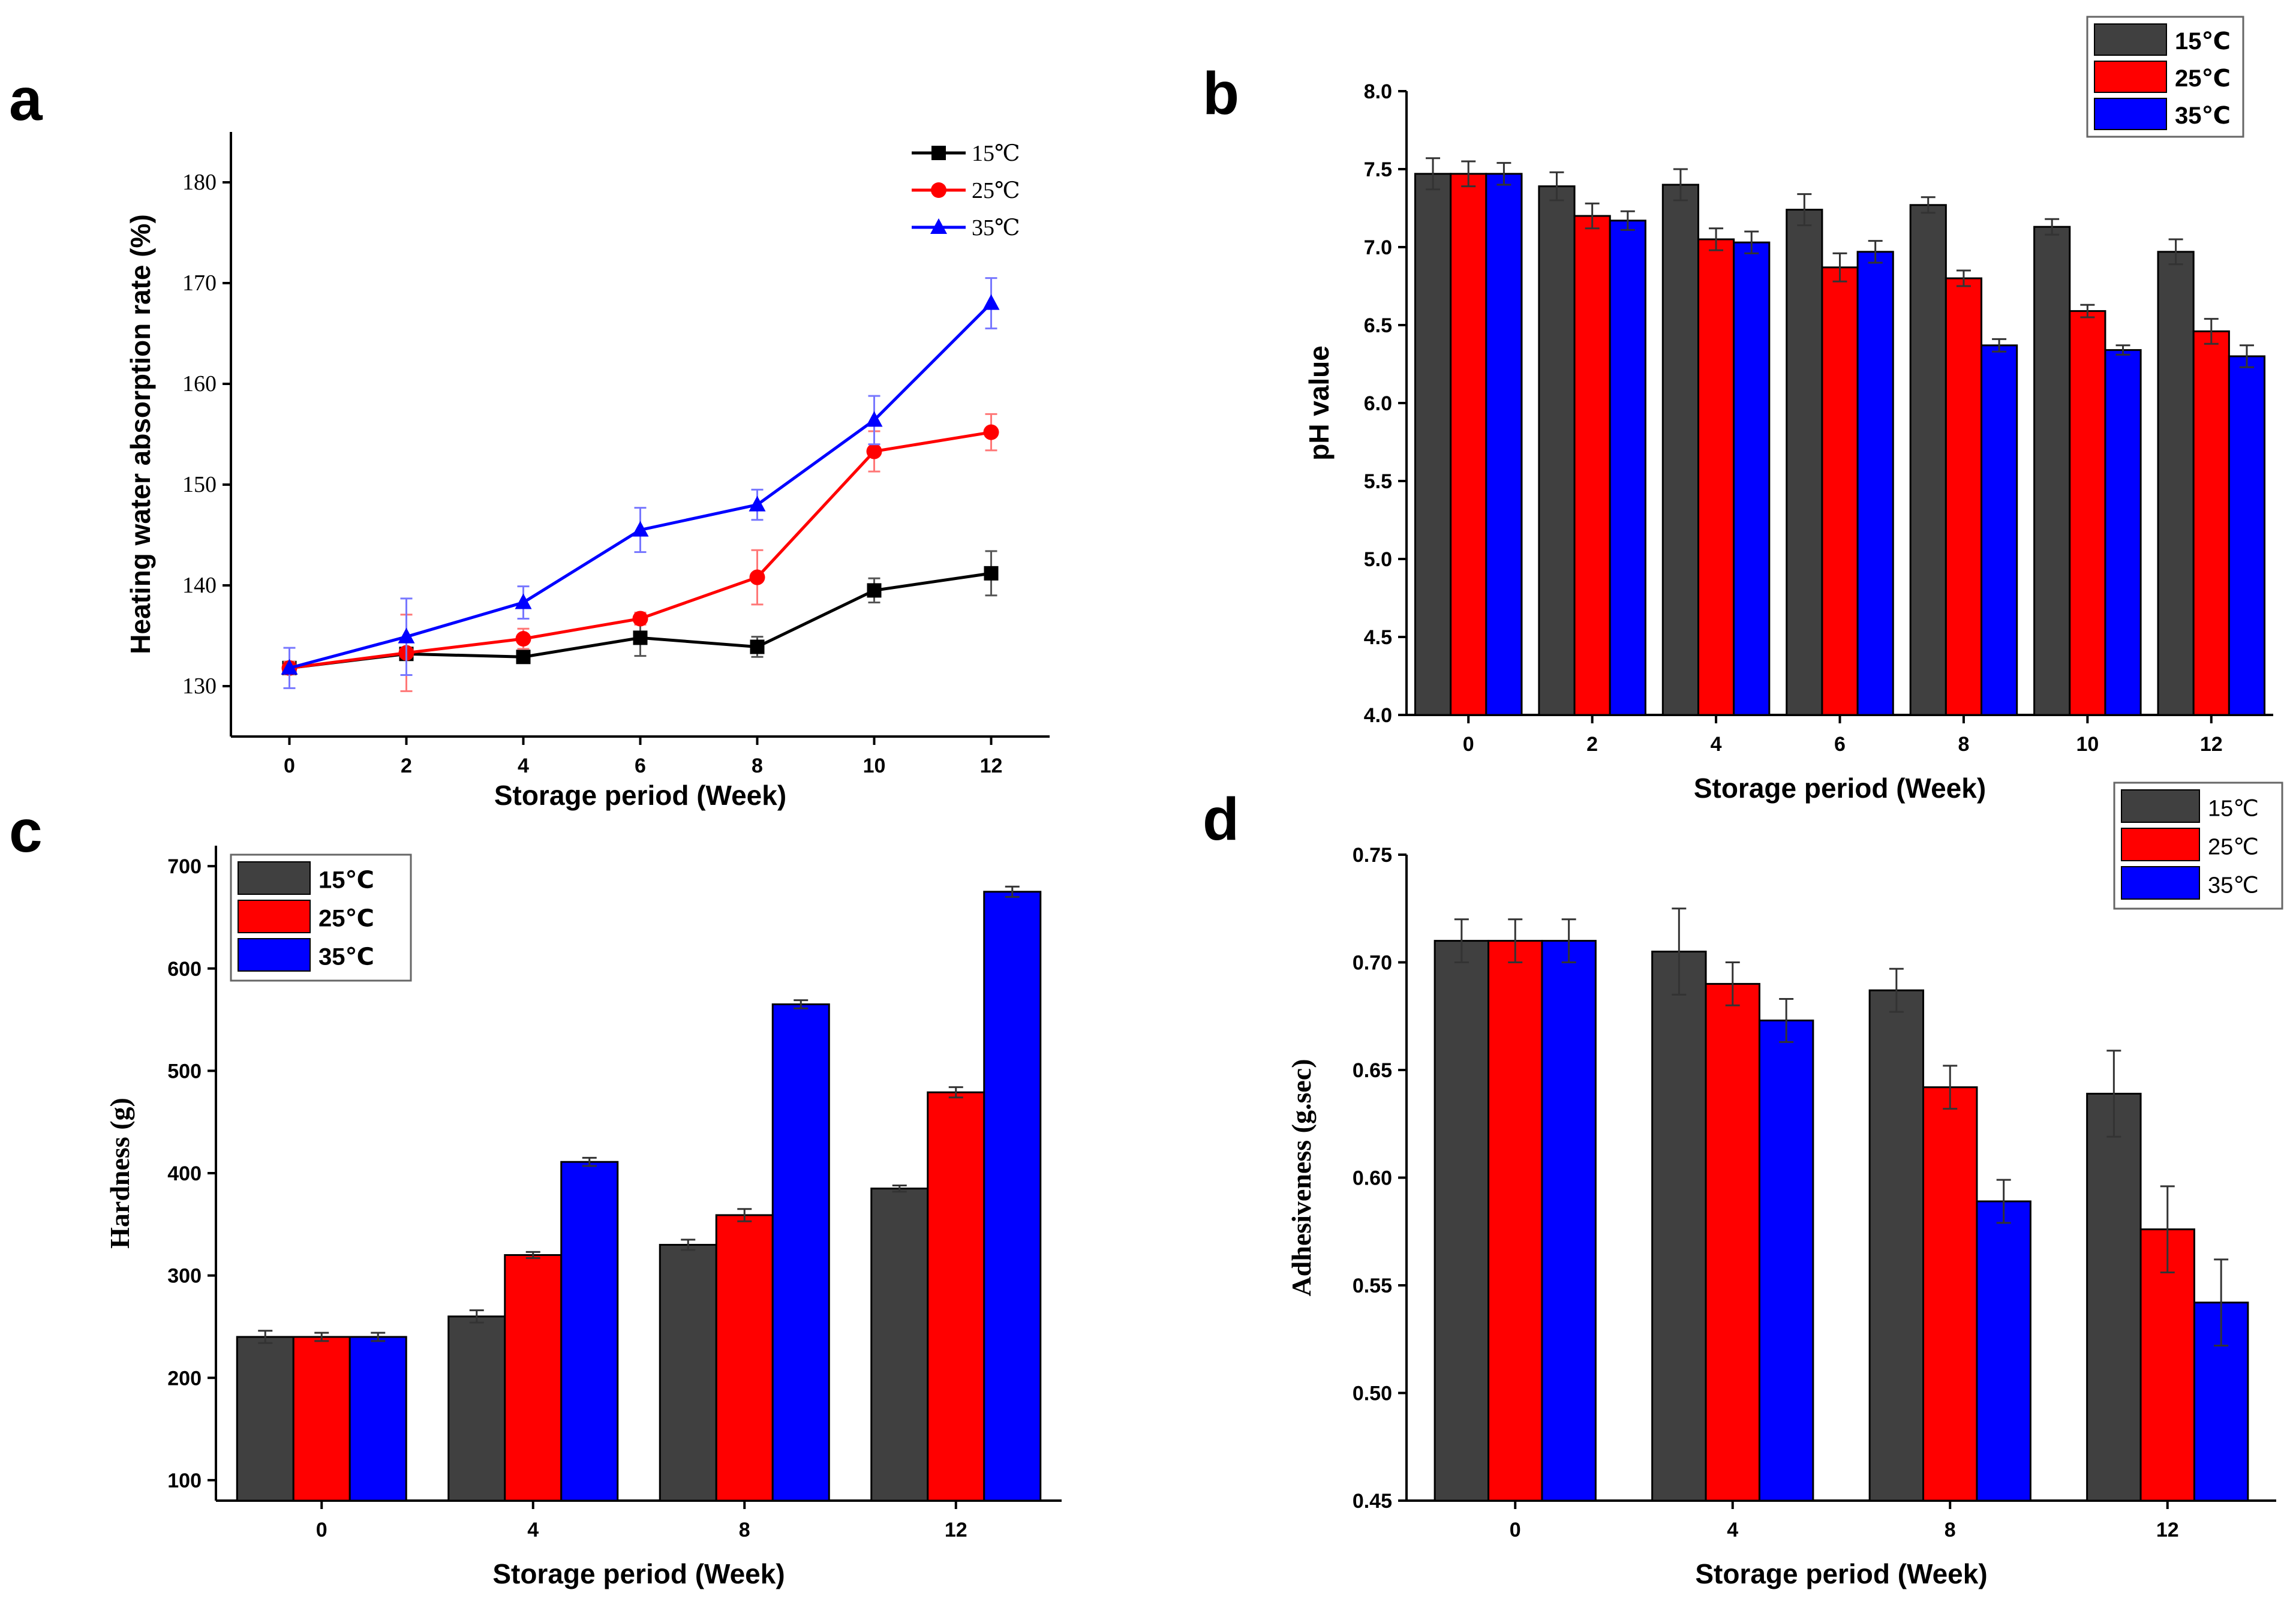  I want to click on x-tick-label: 2, so click(406, 766).